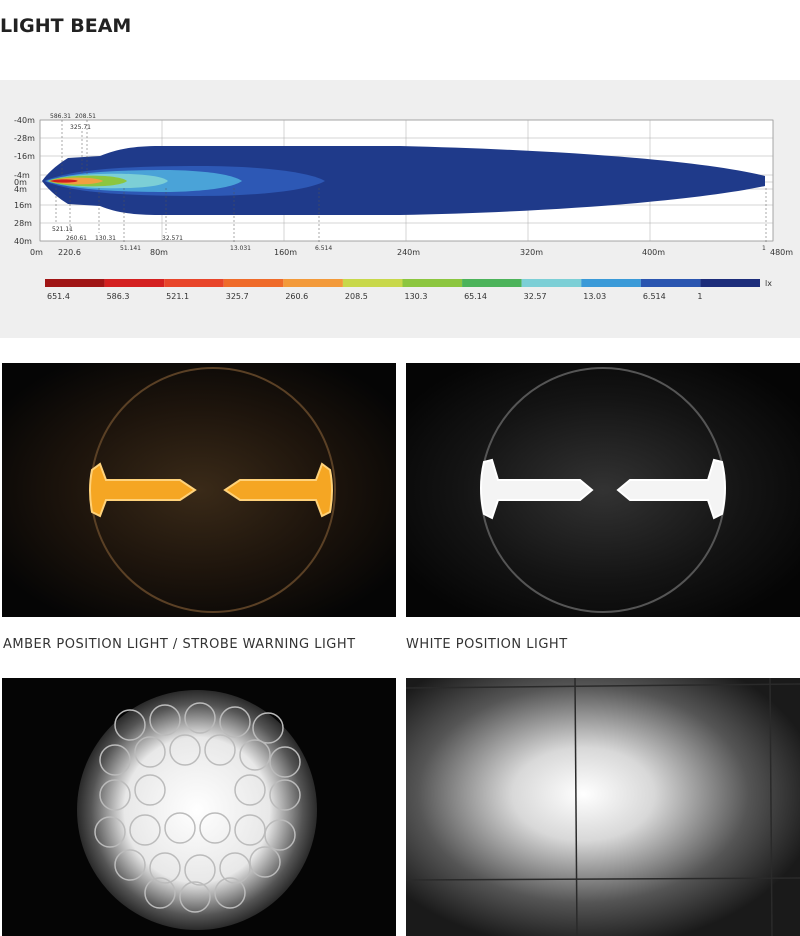 The image size is (800, 936). I want to click on isolux-label: 325.71, so click(80, 127).